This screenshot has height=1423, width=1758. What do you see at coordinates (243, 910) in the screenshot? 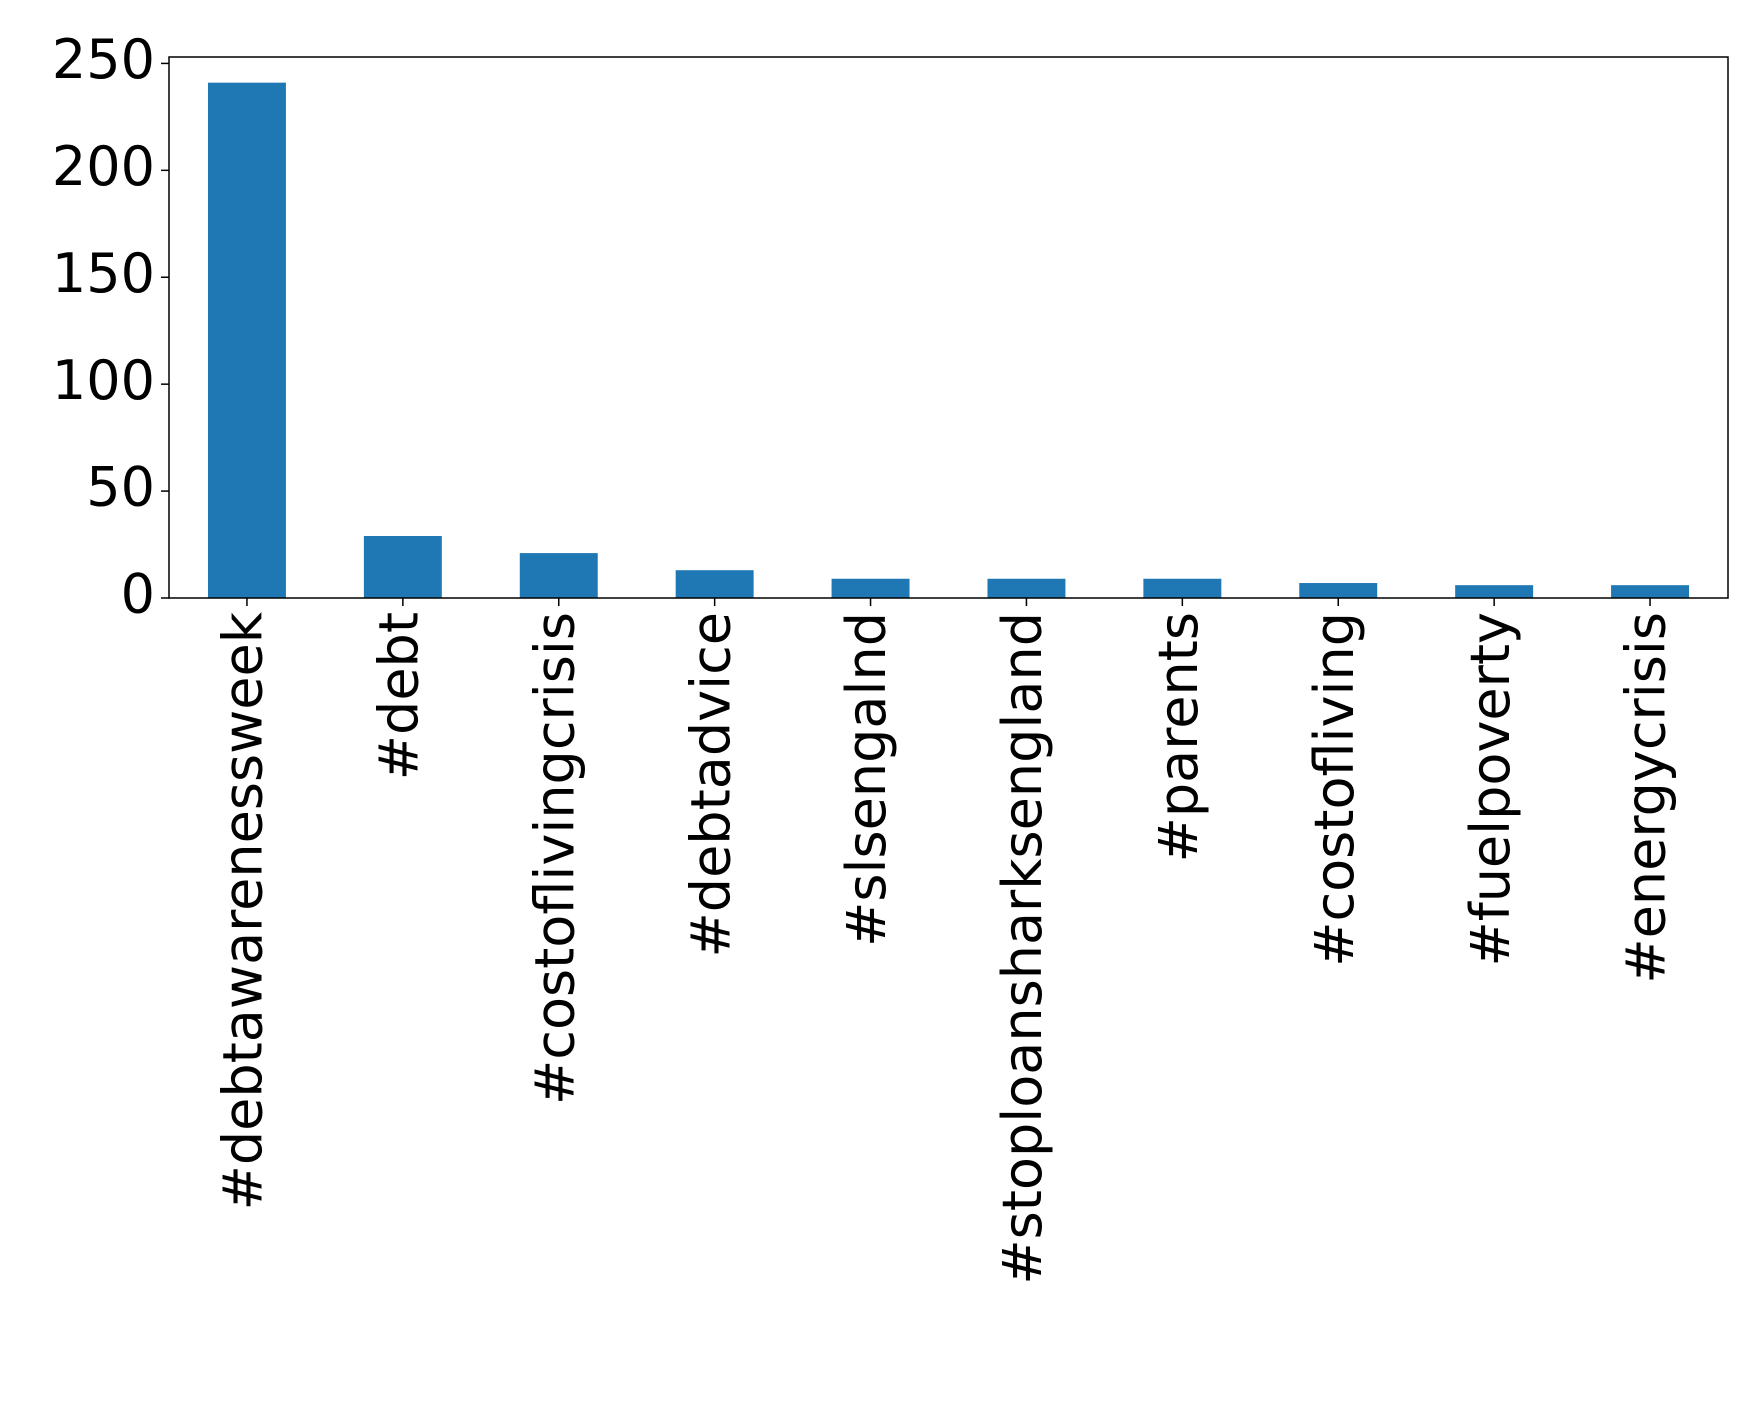
I see `x-tick-label: #debtawarenessweek` at bounding box center [243, 910].